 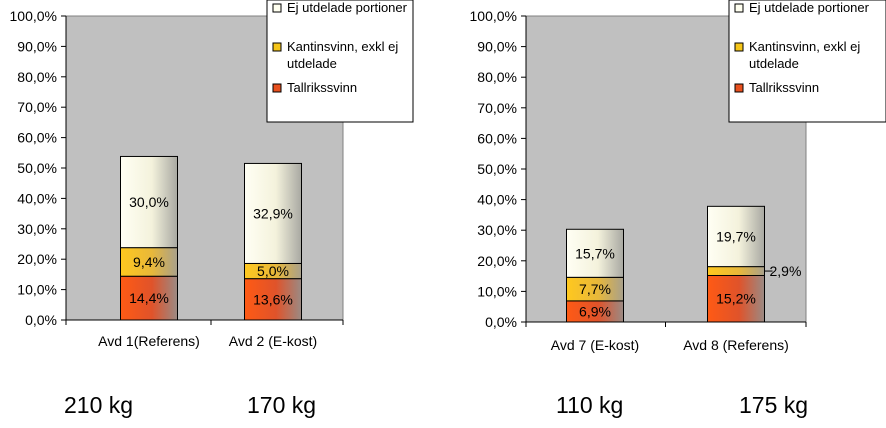 I want to click on data-label: 15,2%, so click(x=736, y=299).